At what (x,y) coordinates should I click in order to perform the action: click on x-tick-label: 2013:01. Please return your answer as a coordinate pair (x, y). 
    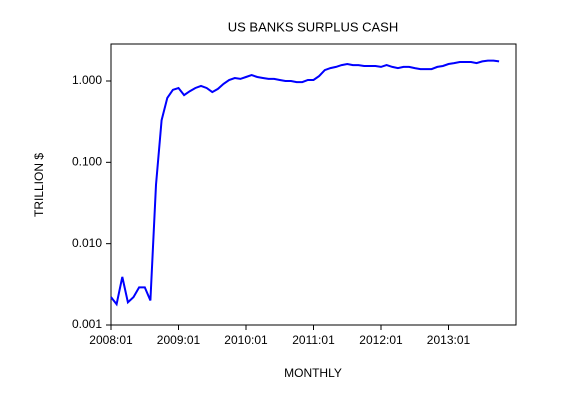
    Looking at the image, I should click on (449, 340).